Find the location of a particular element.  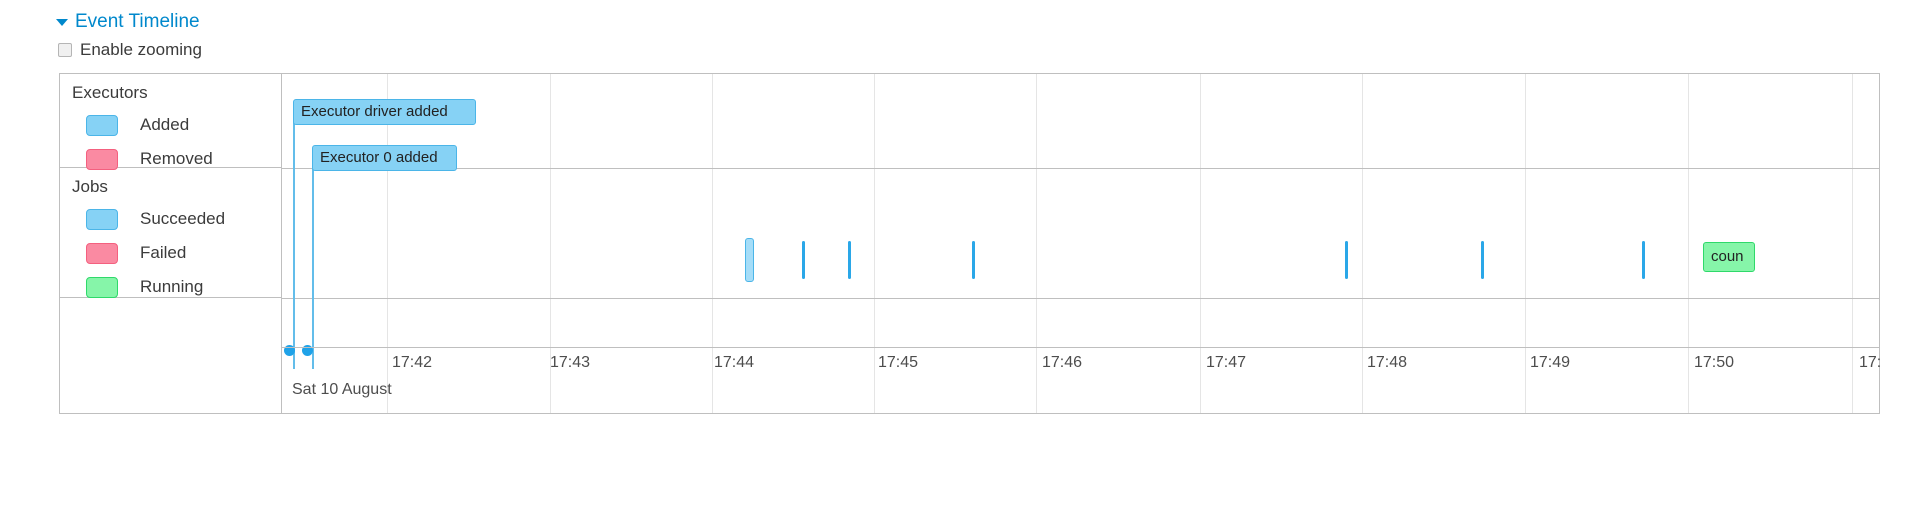

swatch-running is located at coordinates (102, 287).